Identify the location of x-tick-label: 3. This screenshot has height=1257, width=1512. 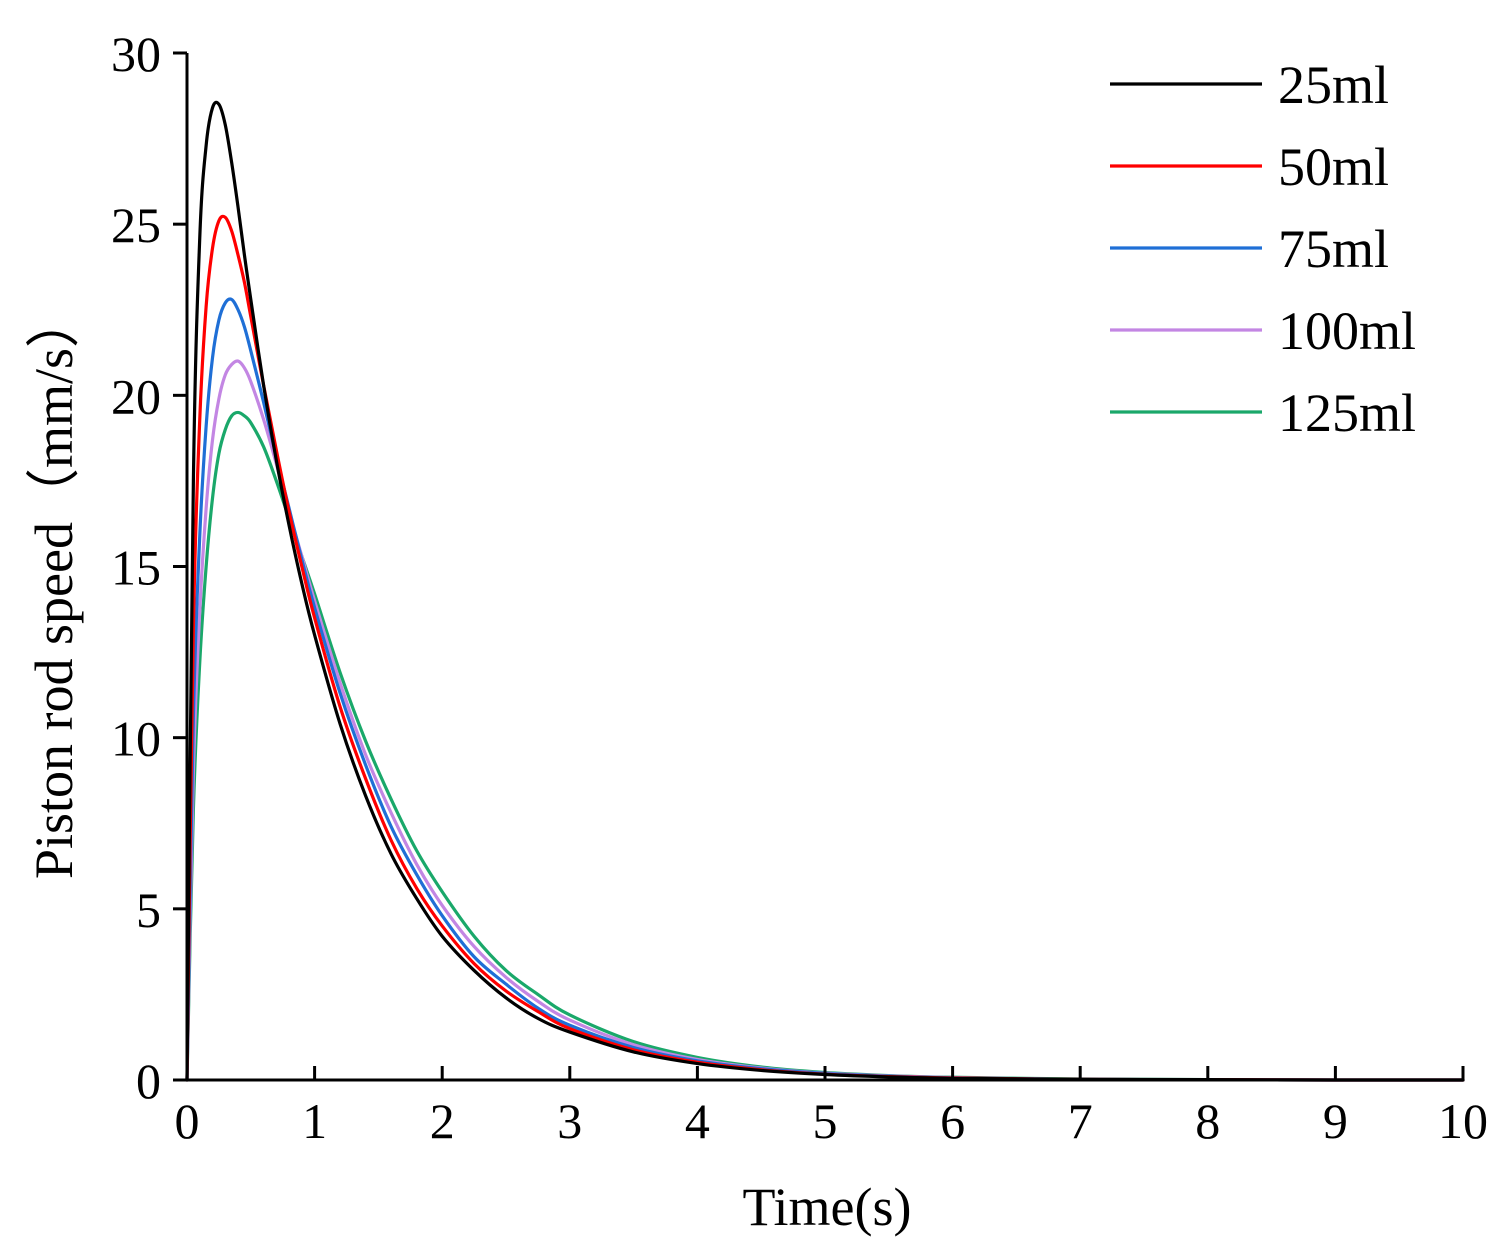
(569, 1121).